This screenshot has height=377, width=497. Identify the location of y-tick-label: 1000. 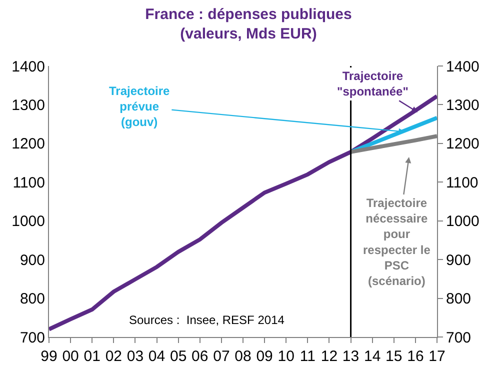
(463, 221).